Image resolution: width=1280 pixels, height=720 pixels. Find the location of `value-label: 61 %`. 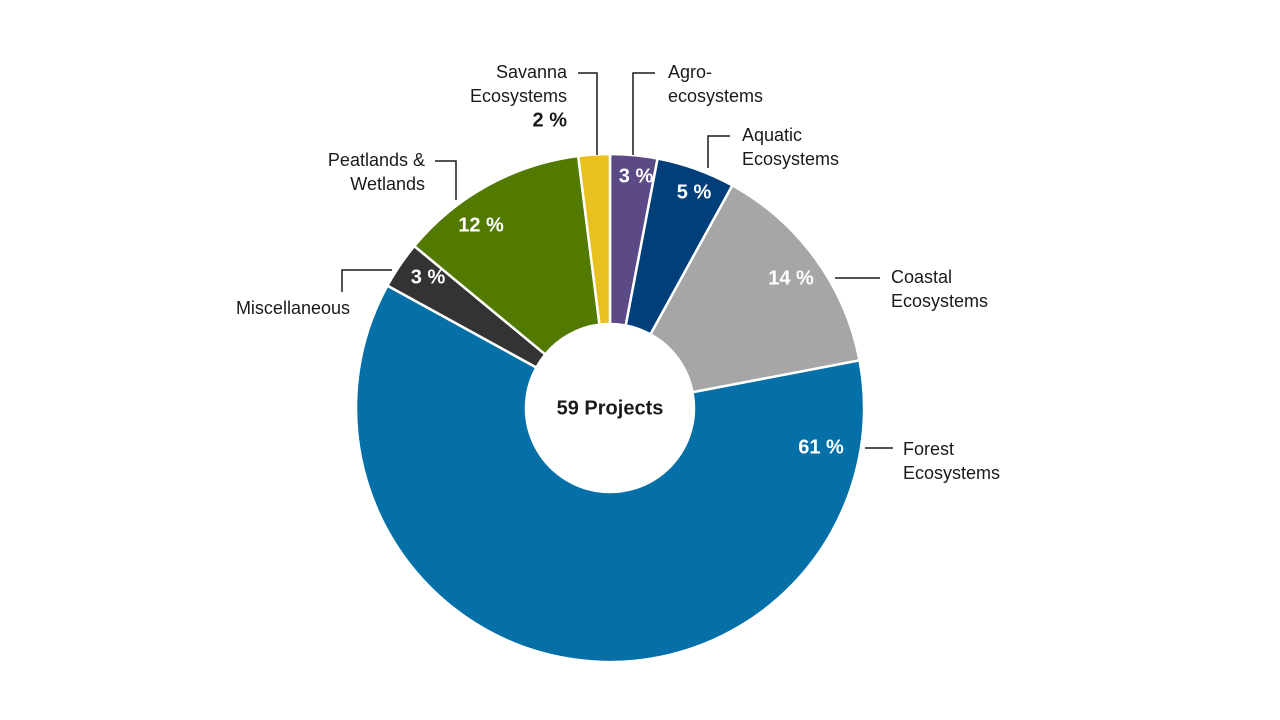

value-label: 61 % is located at coordinates (821, 447).